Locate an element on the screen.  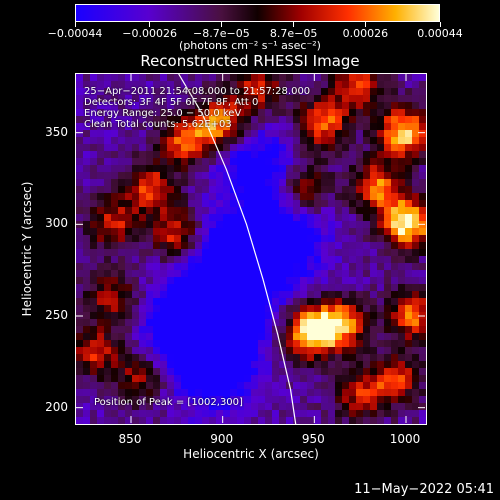
peak-position-text: Position of Peak = [1002,300] is located at coordinates (168, 402).